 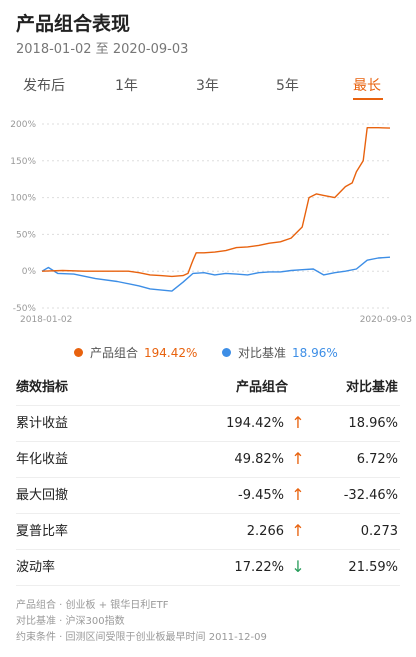 I want to click on table-row: 最大回撤 -9.45% ↑ -32.46%, so click(x=208, y=496).